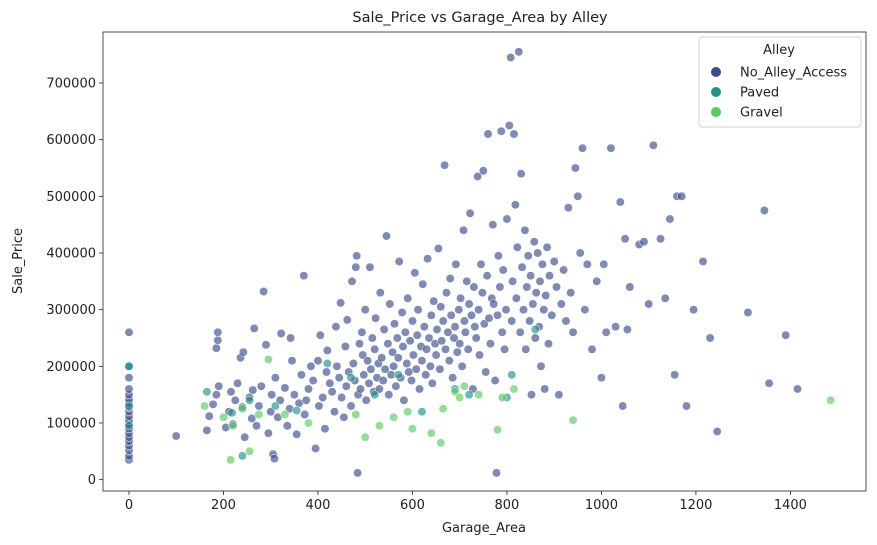 Image resolution: width=877 pixels, height=545 pixels. I want to click on legend-box, so click(780, 82).